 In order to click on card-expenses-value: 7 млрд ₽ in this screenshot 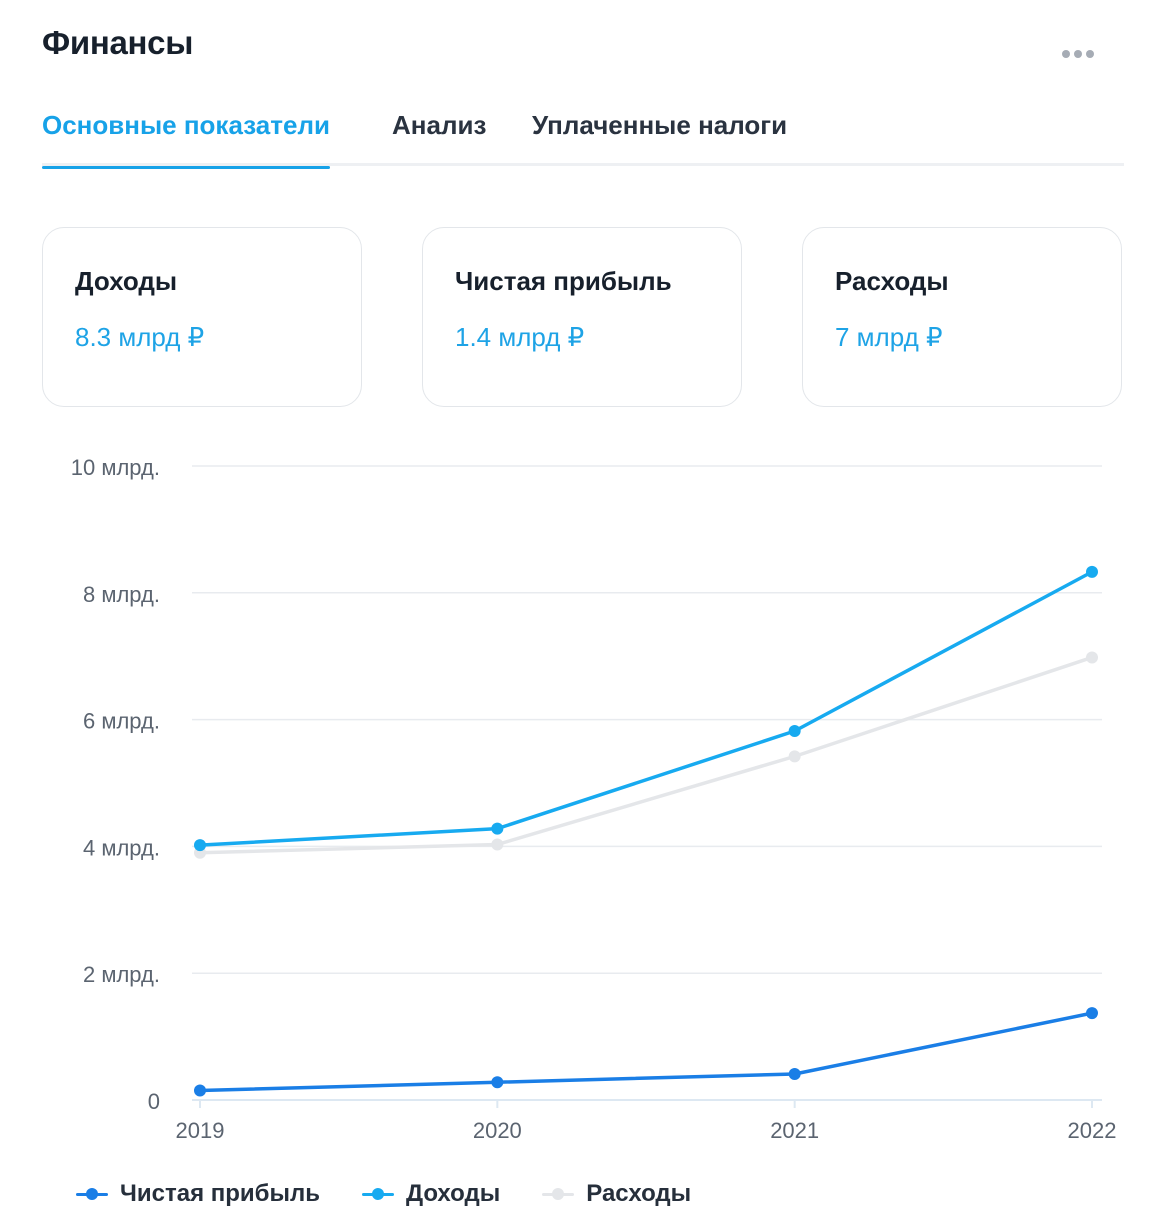, I will do `click(889, 337)`.